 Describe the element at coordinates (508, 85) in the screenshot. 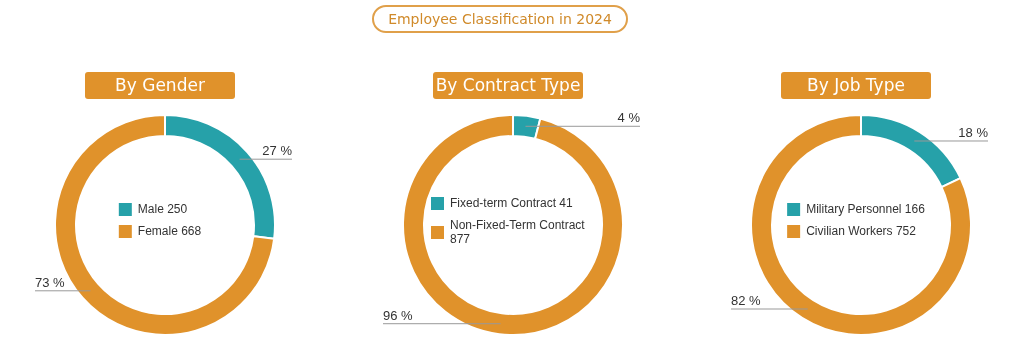

I see `chart-title: By Contract Type` at that location.